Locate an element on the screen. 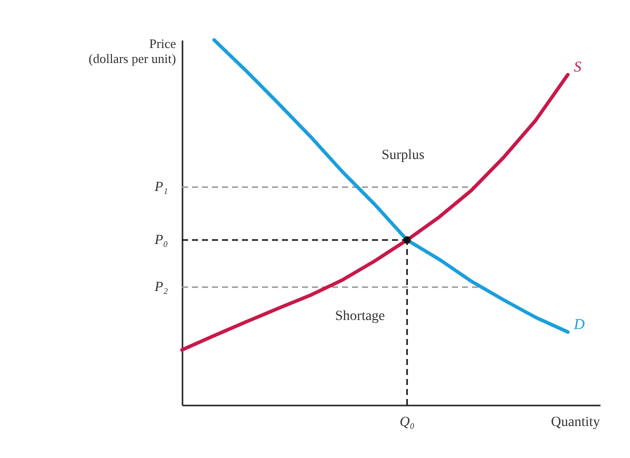 The image size is (630, 458). ref-line-label: P₁ is located at coordinates (161, 188).